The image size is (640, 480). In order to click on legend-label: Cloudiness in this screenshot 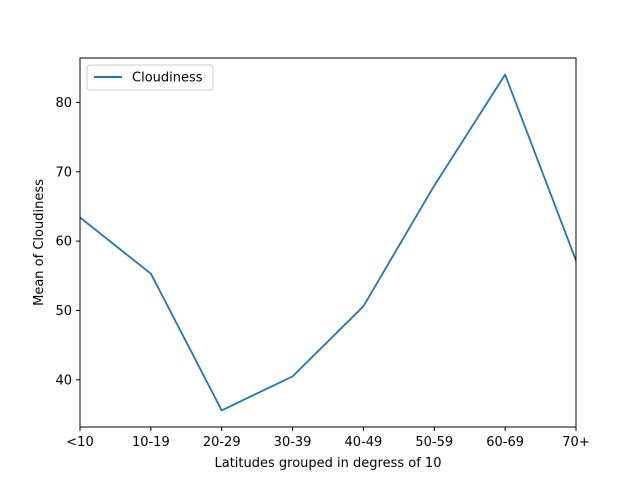, I will do `click(167, 78)`.